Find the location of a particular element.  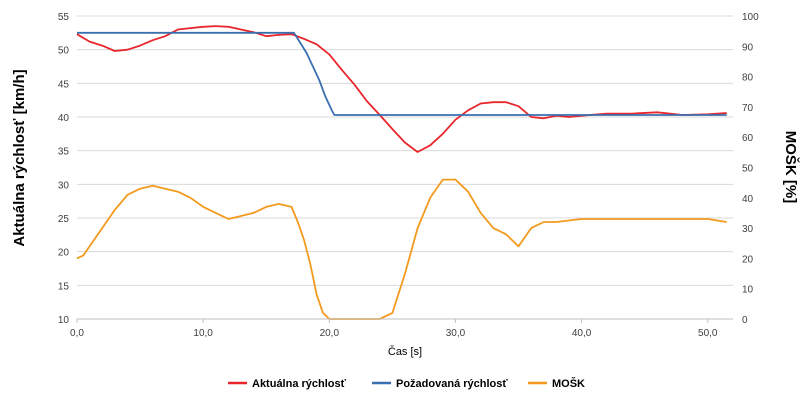

left-tick-label: 30 is located at coordinates (64, 185).